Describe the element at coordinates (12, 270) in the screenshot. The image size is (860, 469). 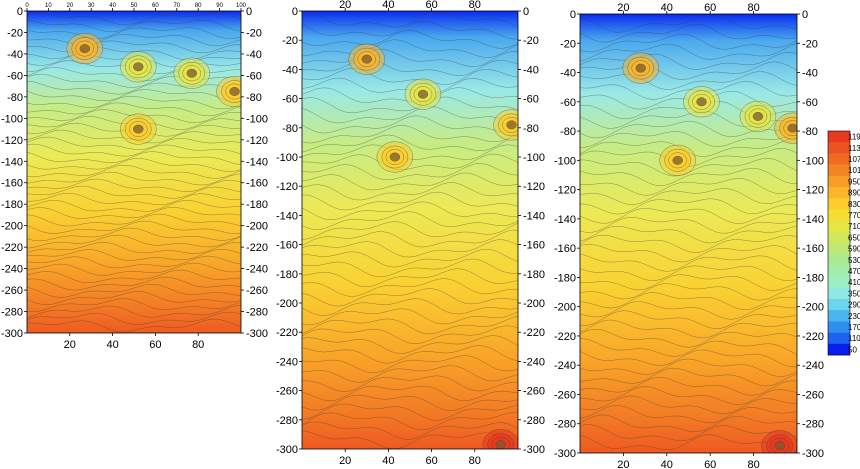
I see `y-tick-label-left: -240` at that location.